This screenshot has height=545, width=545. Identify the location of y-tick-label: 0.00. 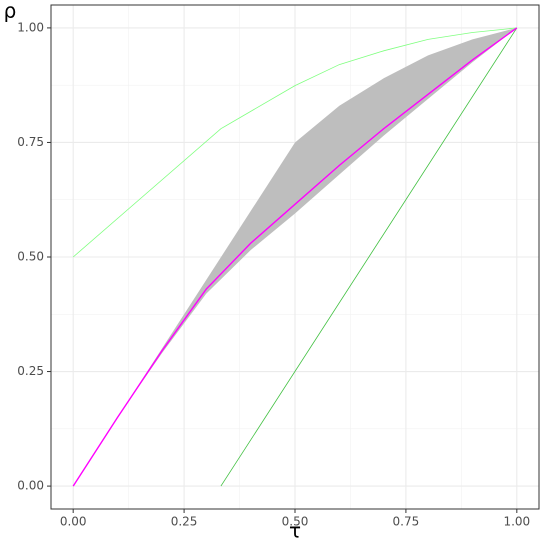
(30, 486).